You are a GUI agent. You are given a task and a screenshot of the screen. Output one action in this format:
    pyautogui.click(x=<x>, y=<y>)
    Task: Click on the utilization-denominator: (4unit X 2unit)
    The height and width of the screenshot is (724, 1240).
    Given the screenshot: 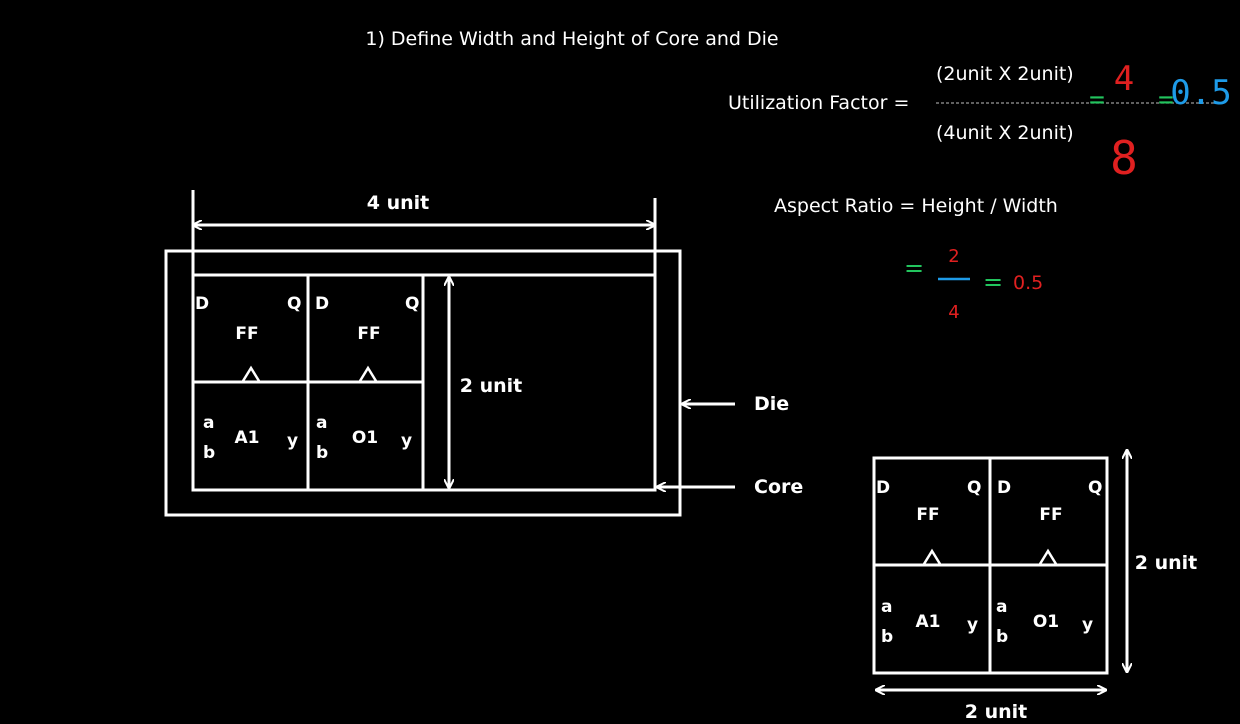 What is the action you would take?
    pyautogui.click(x=1005, y=133)
    